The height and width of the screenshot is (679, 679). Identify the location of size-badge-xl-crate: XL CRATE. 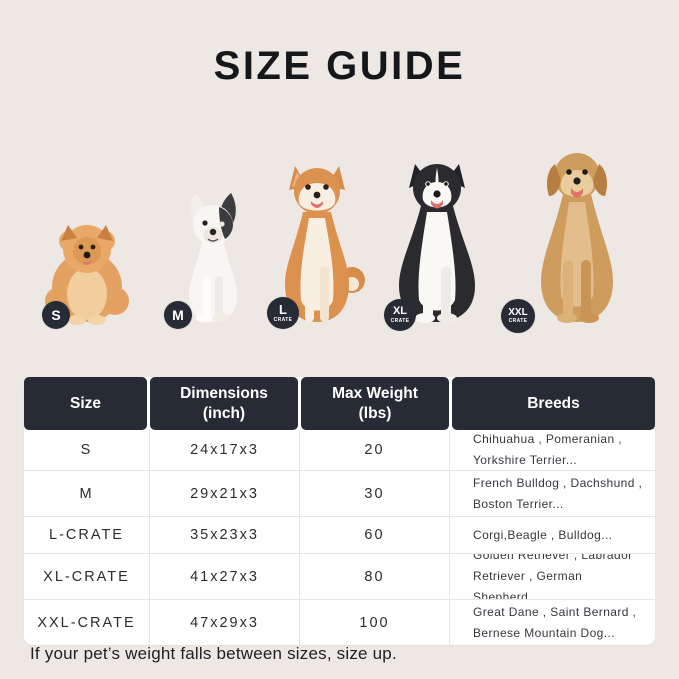
(400, 315).